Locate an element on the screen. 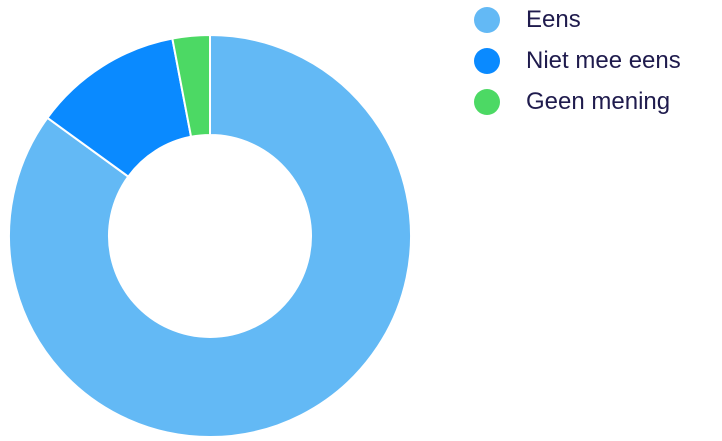  legend-swatch-geen-mening is located at coordinates (487, 101).